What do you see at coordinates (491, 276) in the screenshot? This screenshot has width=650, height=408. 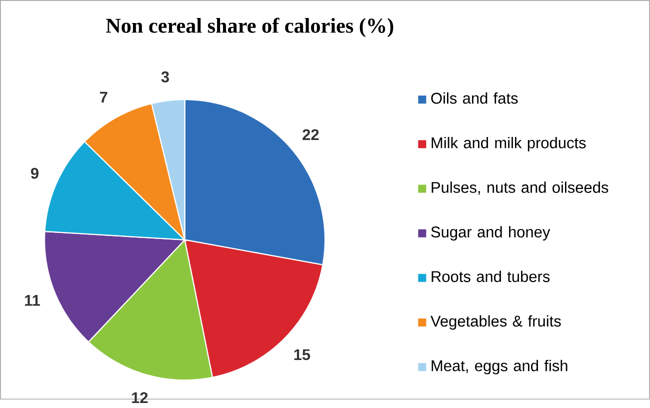 I see `legend-label: Roots and tubers` at bounding box center [491, 276].